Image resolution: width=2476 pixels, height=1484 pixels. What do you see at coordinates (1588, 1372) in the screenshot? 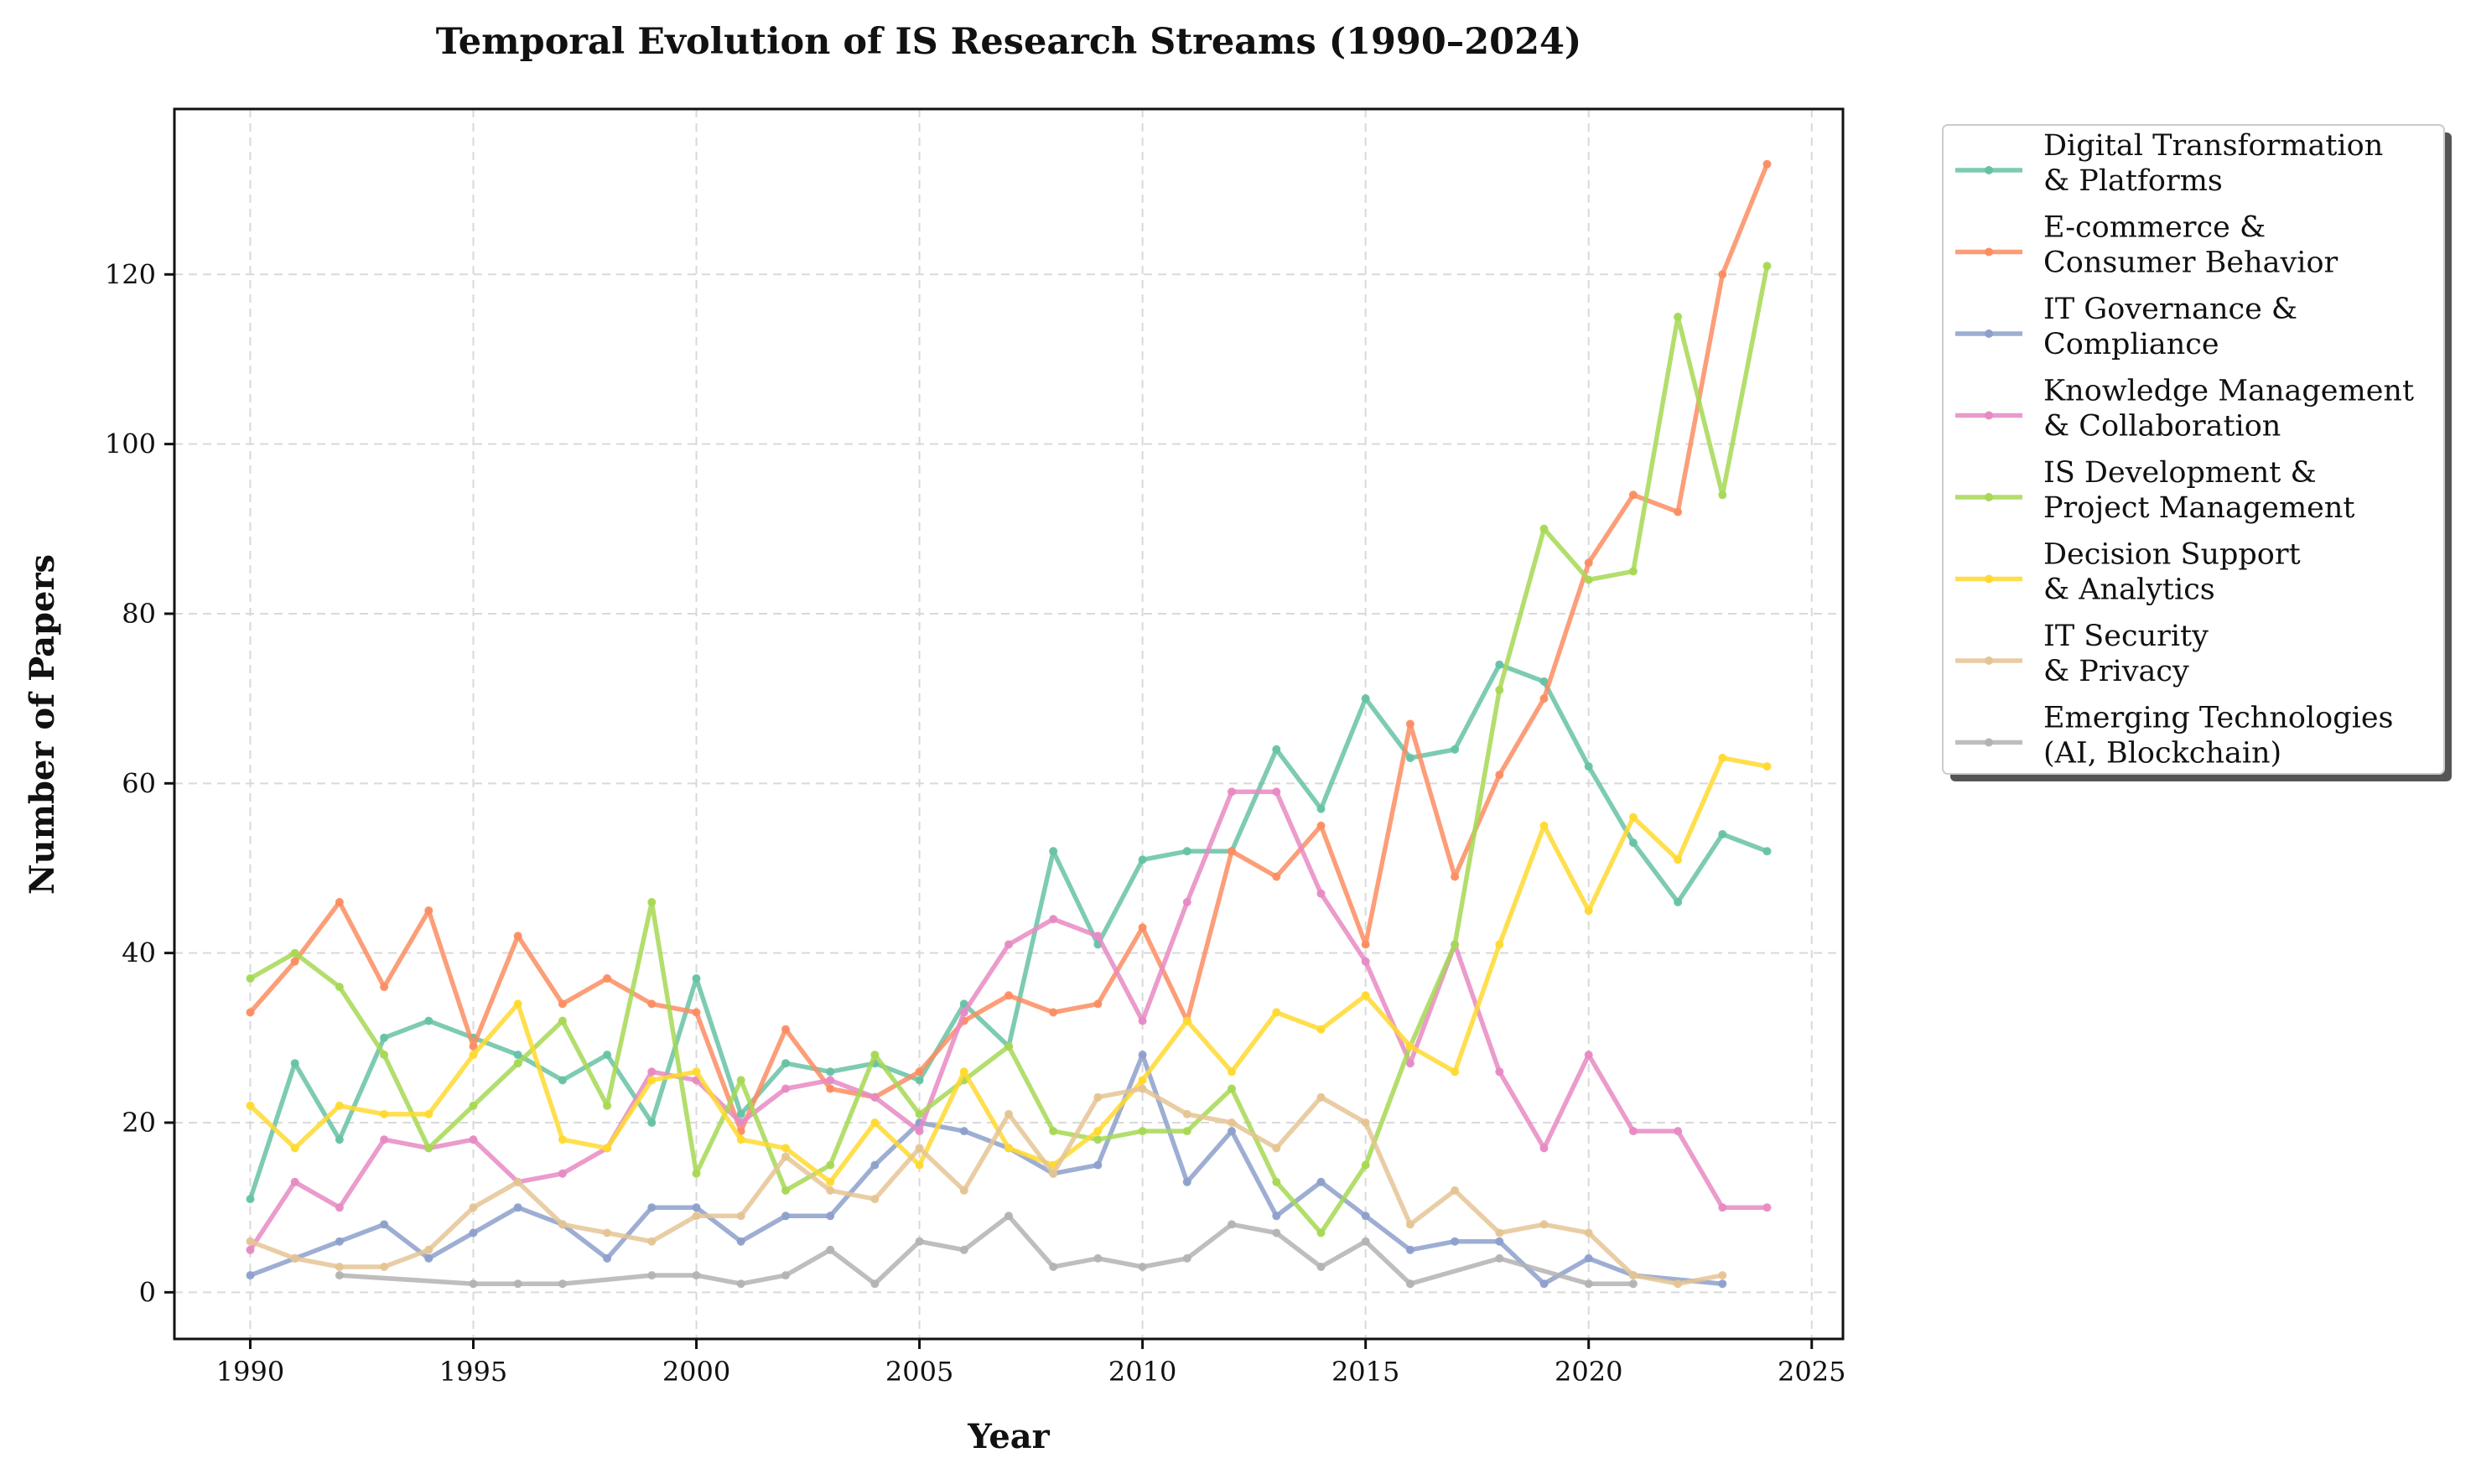
I see `x-tick-label: 2020` at bounding box center [1588, 1372].